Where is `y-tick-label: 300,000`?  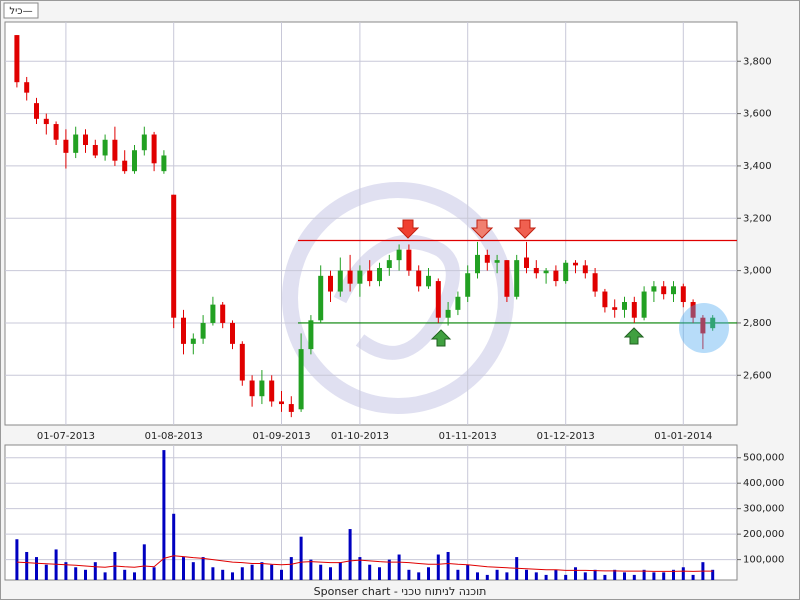 y-tick-label: 300,000 is located at coordinates (763, 509).